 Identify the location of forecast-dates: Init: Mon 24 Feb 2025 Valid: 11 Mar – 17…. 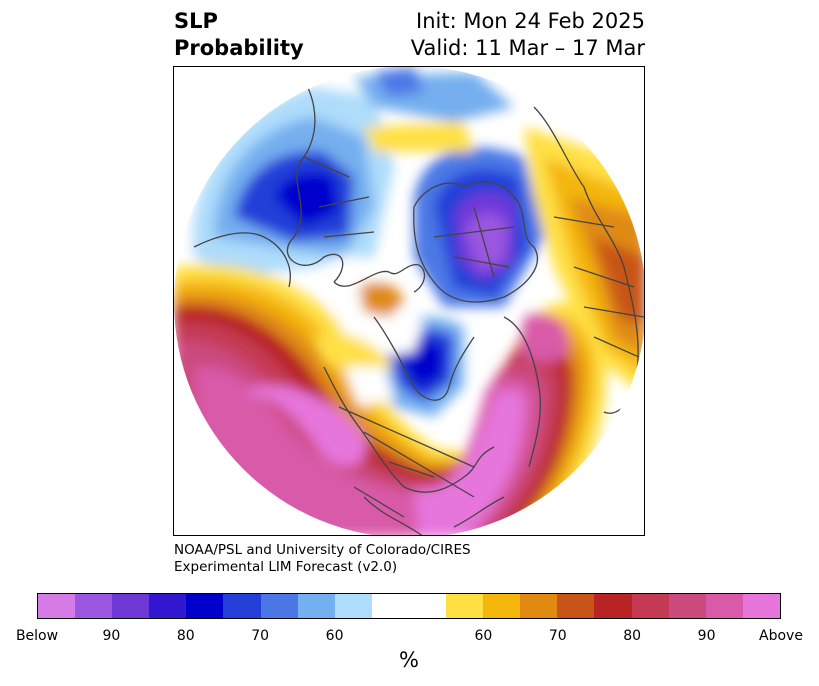
(528, 35).